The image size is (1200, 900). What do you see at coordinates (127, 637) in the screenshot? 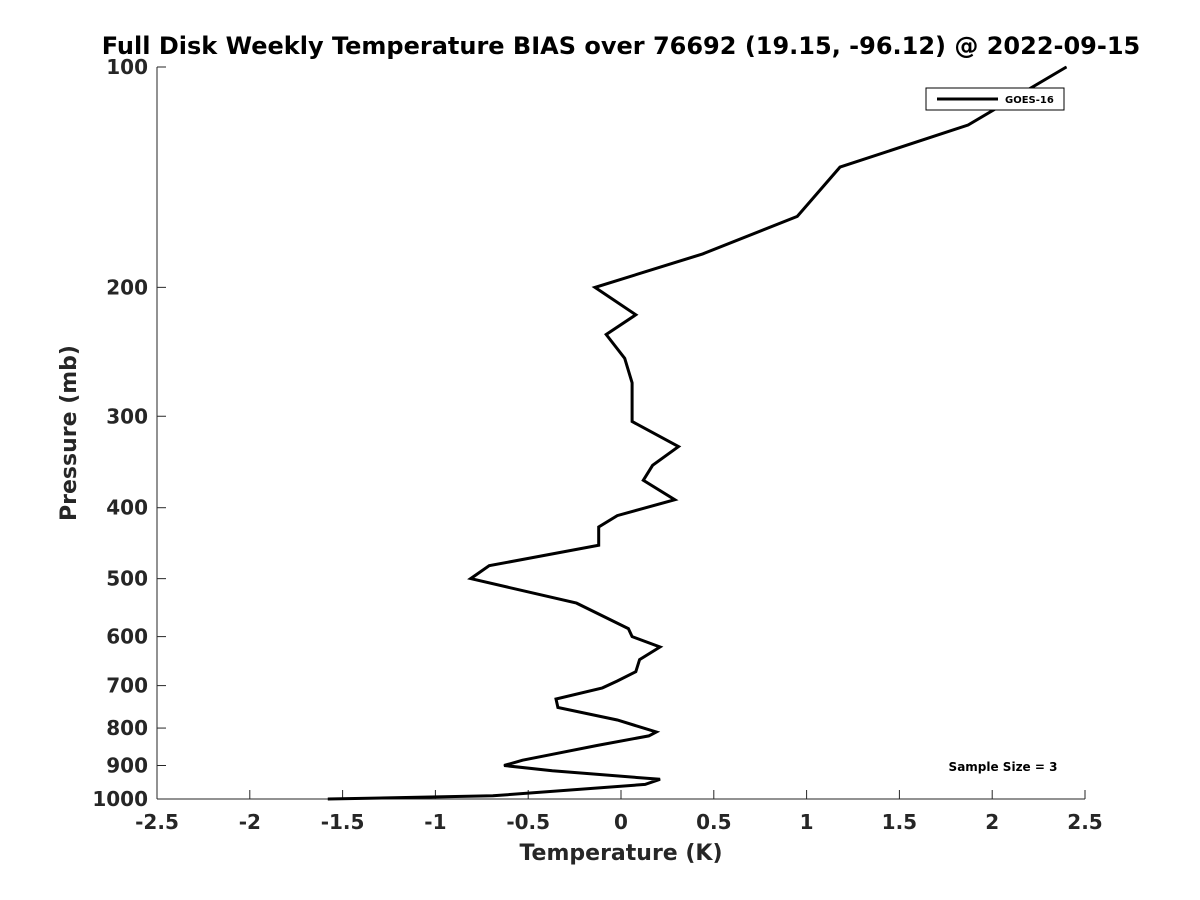
I see `y-tick-label: 600` at bounding box center [127, 637].